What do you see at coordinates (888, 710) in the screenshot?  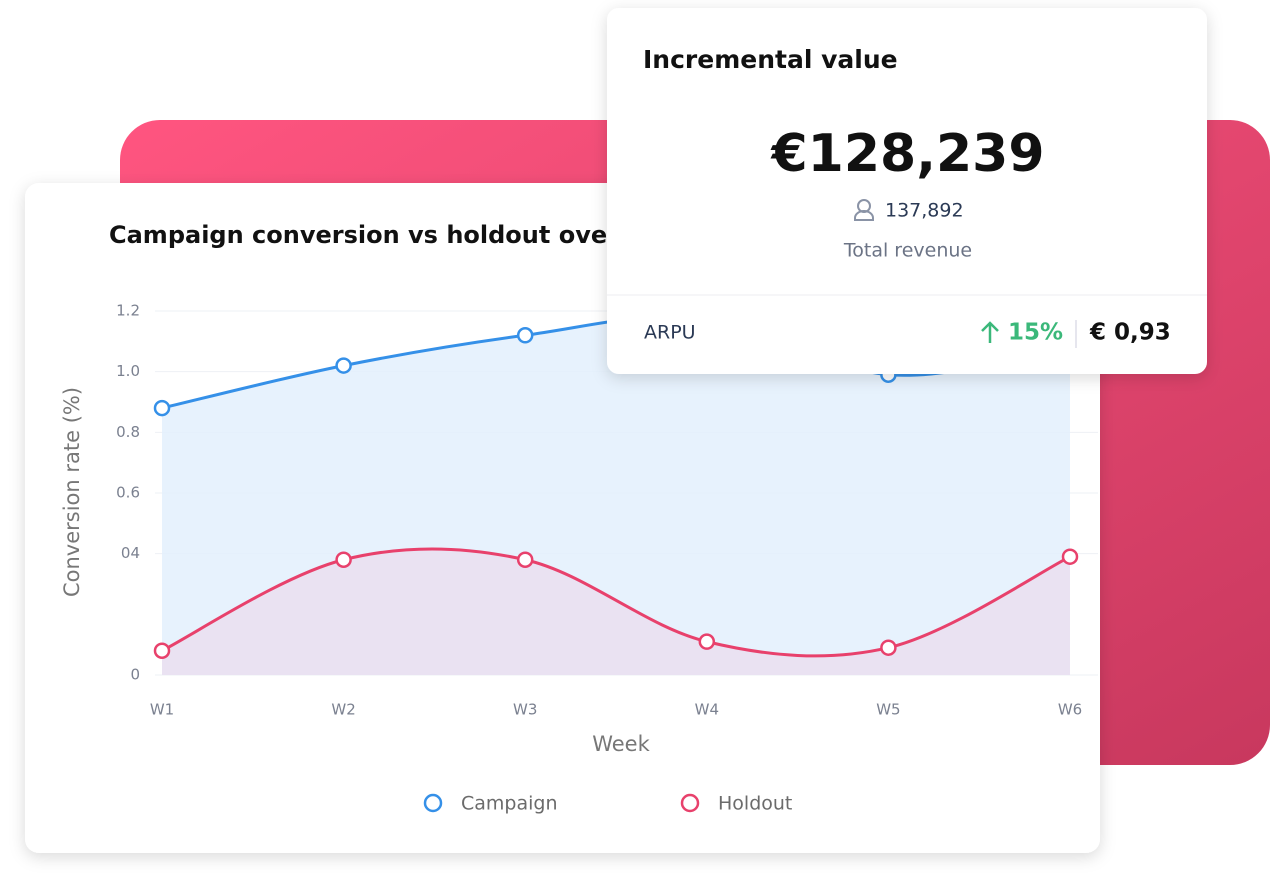 I see `x-tick-label: W5` at bounding box center [888, 710].